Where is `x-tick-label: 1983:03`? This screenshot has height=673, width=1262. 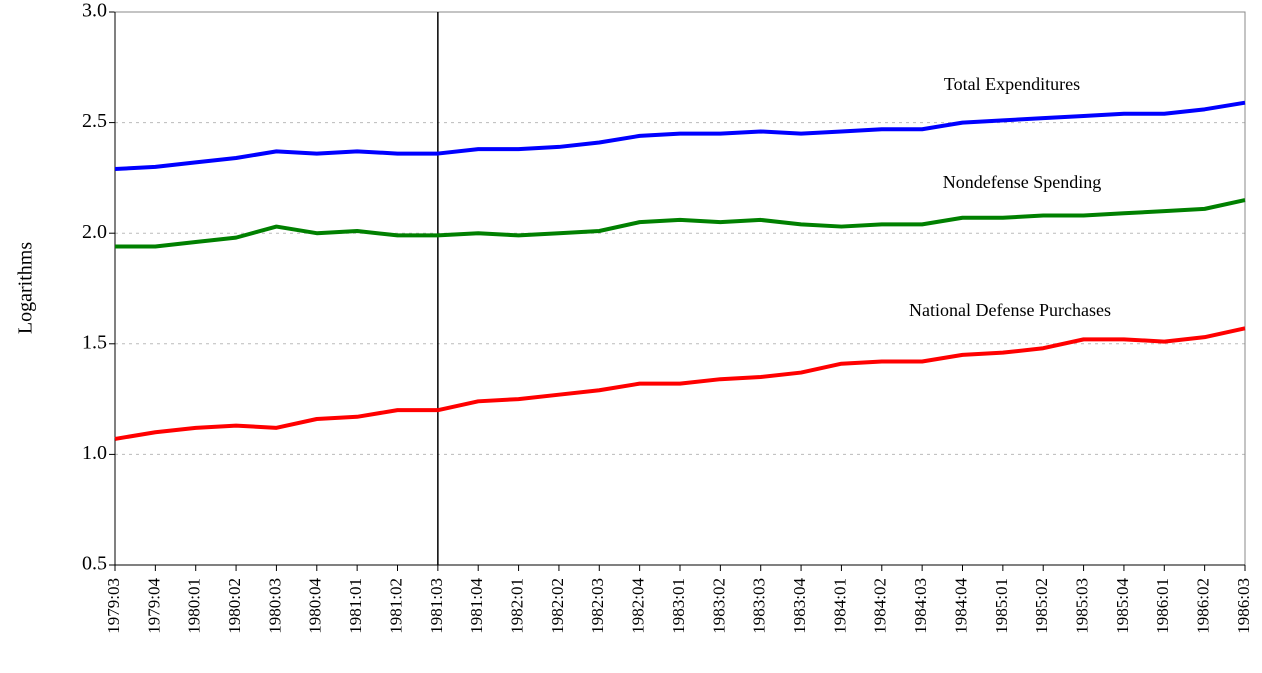
x-tick-label: 1983:03 is located at coordinates (759, 606).